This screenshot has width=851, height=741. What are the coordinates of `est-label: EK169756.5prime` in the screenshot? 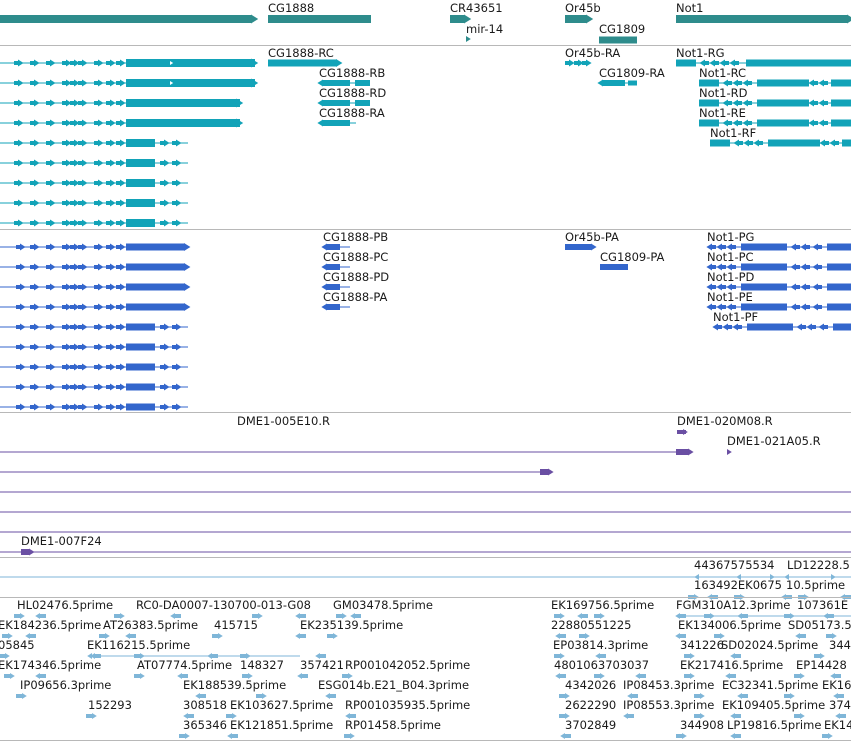 It's located at (603, 605).